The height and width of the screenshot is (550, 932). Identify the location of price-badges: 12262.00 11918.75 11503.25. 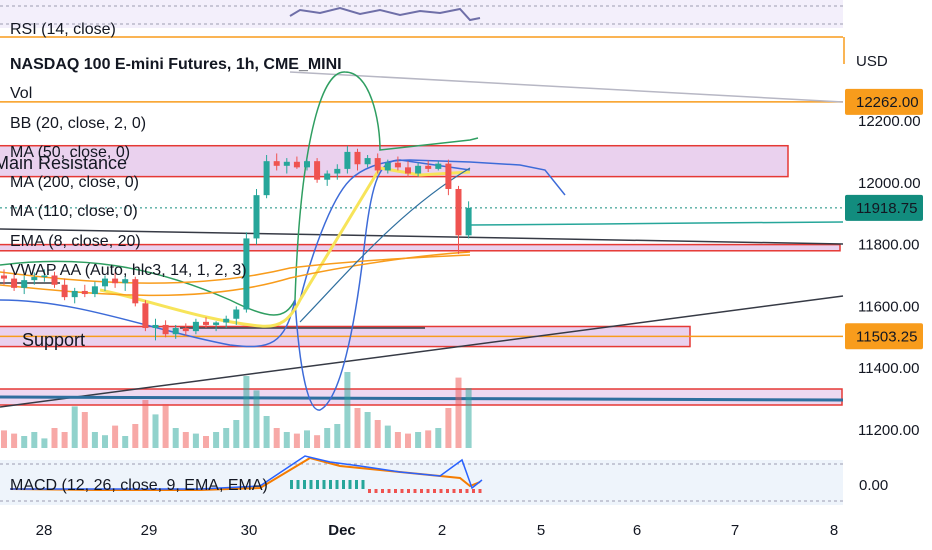
(884, 219).